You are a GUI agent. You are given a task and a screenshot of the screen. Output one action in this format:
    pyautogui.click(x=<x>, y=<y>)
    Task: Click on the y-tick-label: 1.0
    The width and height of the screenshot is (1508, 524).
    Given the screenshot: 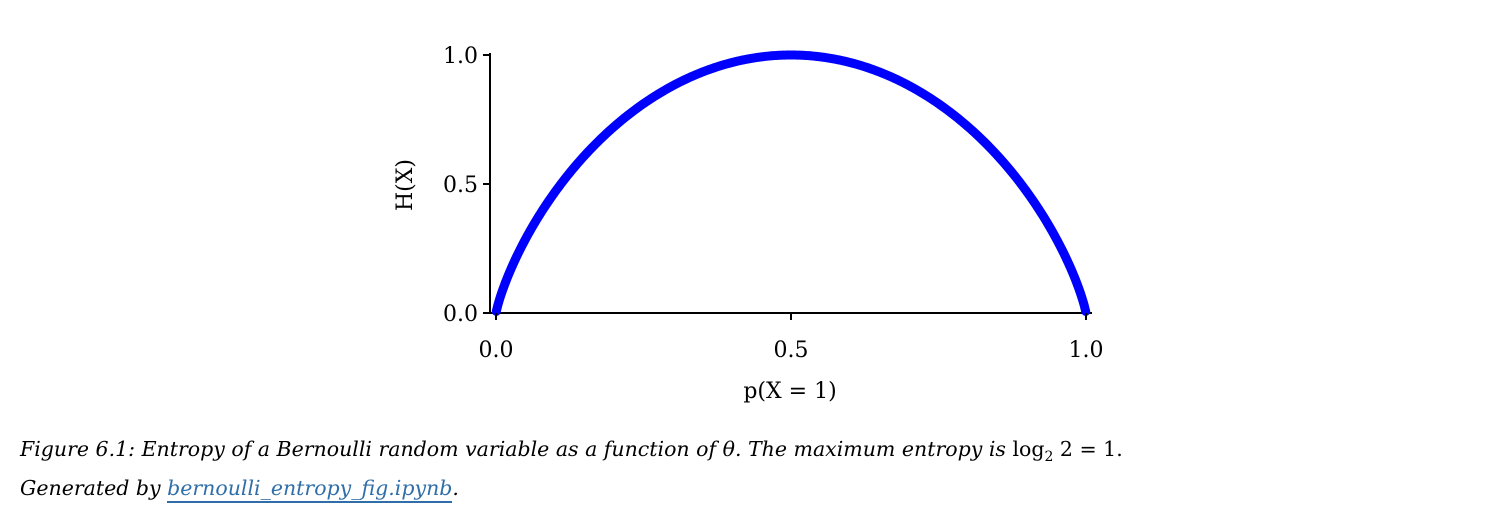 What is the action you would take?
    pyautogui.click(x=460, y=56)
    